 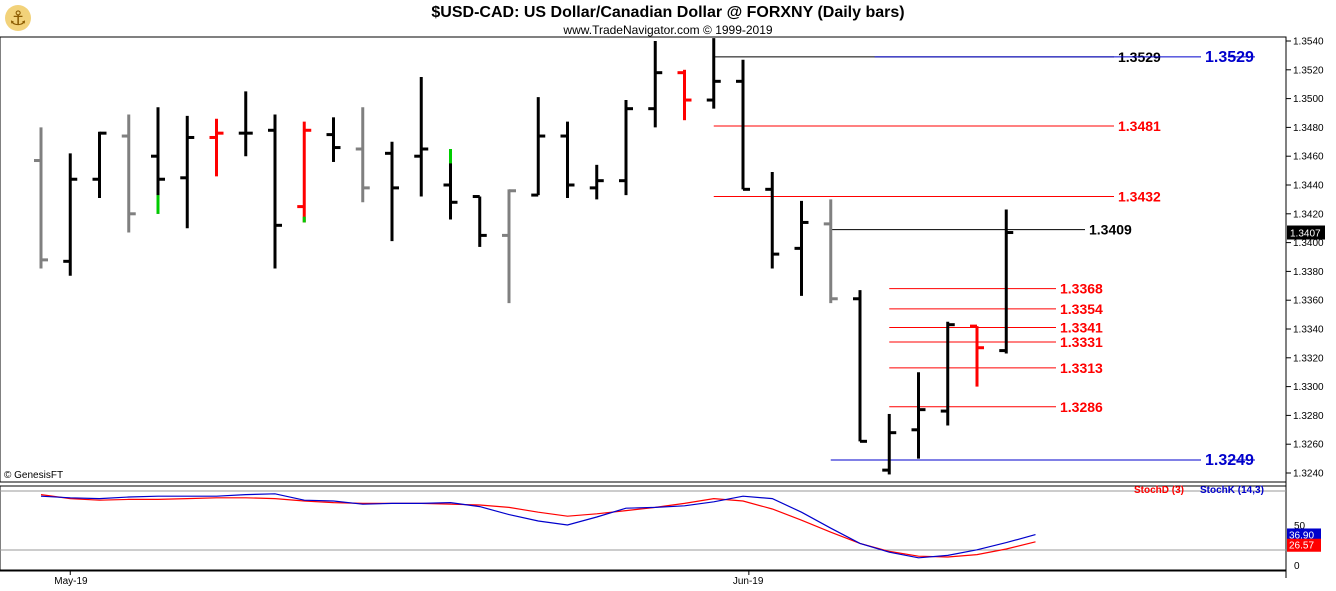 I want to click on stoch-k-line, so click(x=538, y=526).